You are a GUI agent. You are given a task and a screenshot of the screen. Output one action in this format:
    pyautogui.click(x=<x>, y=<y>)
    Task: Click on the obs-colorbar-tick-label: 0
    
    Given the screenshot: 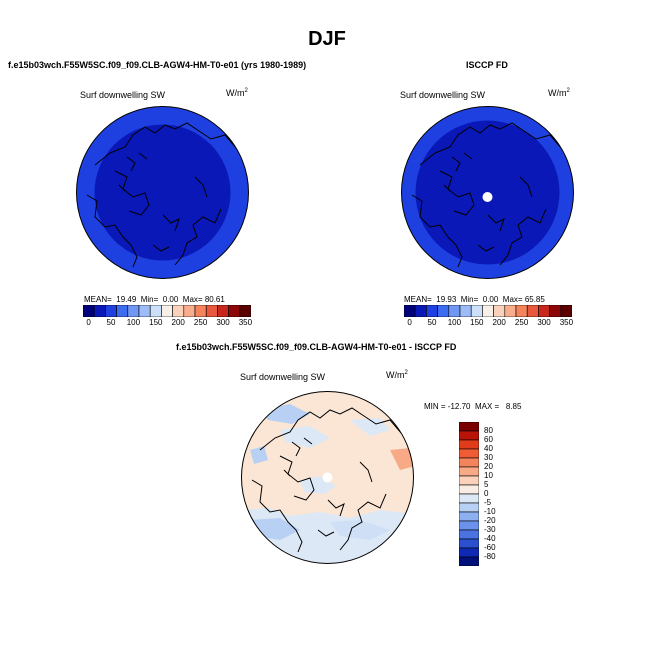 What is the action you would take?
    pyautogui.click(x=409, y=322)
    